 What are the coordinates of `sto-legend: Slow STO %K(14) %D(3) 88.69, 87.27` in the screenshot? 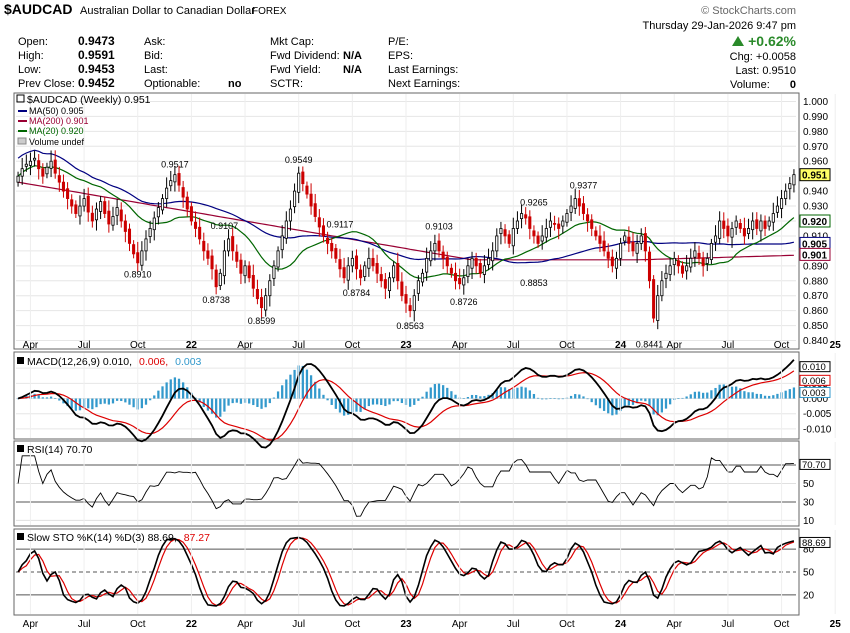 It's located at (113, 538).